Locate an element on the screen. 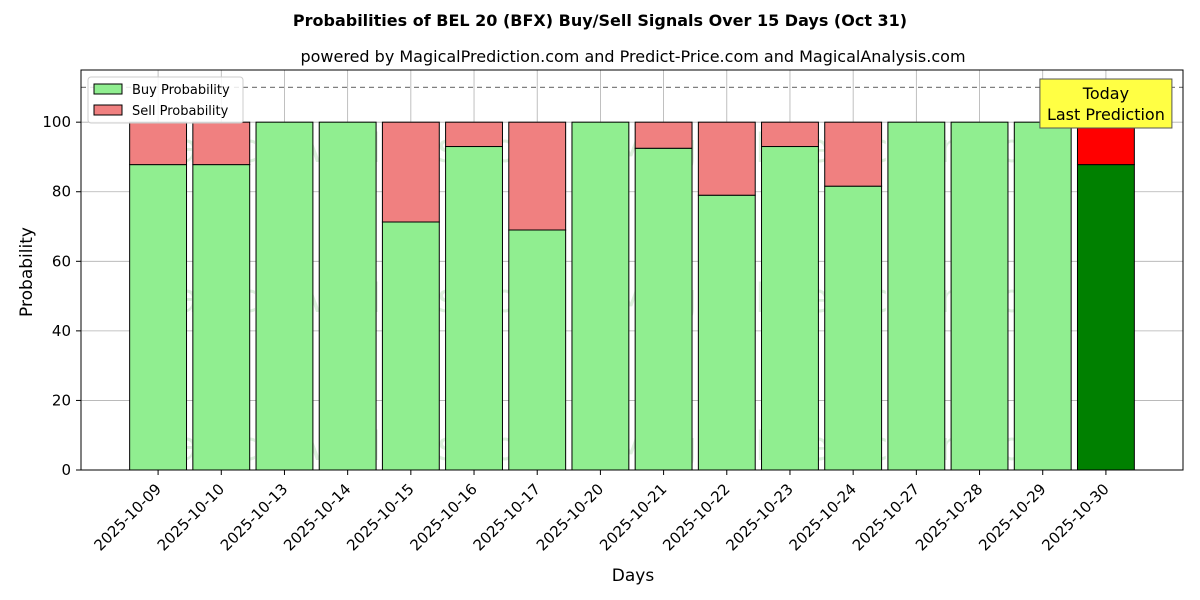 Image resolution: width=1200 pixels, height=600 pixels. x-tick-label: 2025-10-17 is located at coordinates (507, 517).